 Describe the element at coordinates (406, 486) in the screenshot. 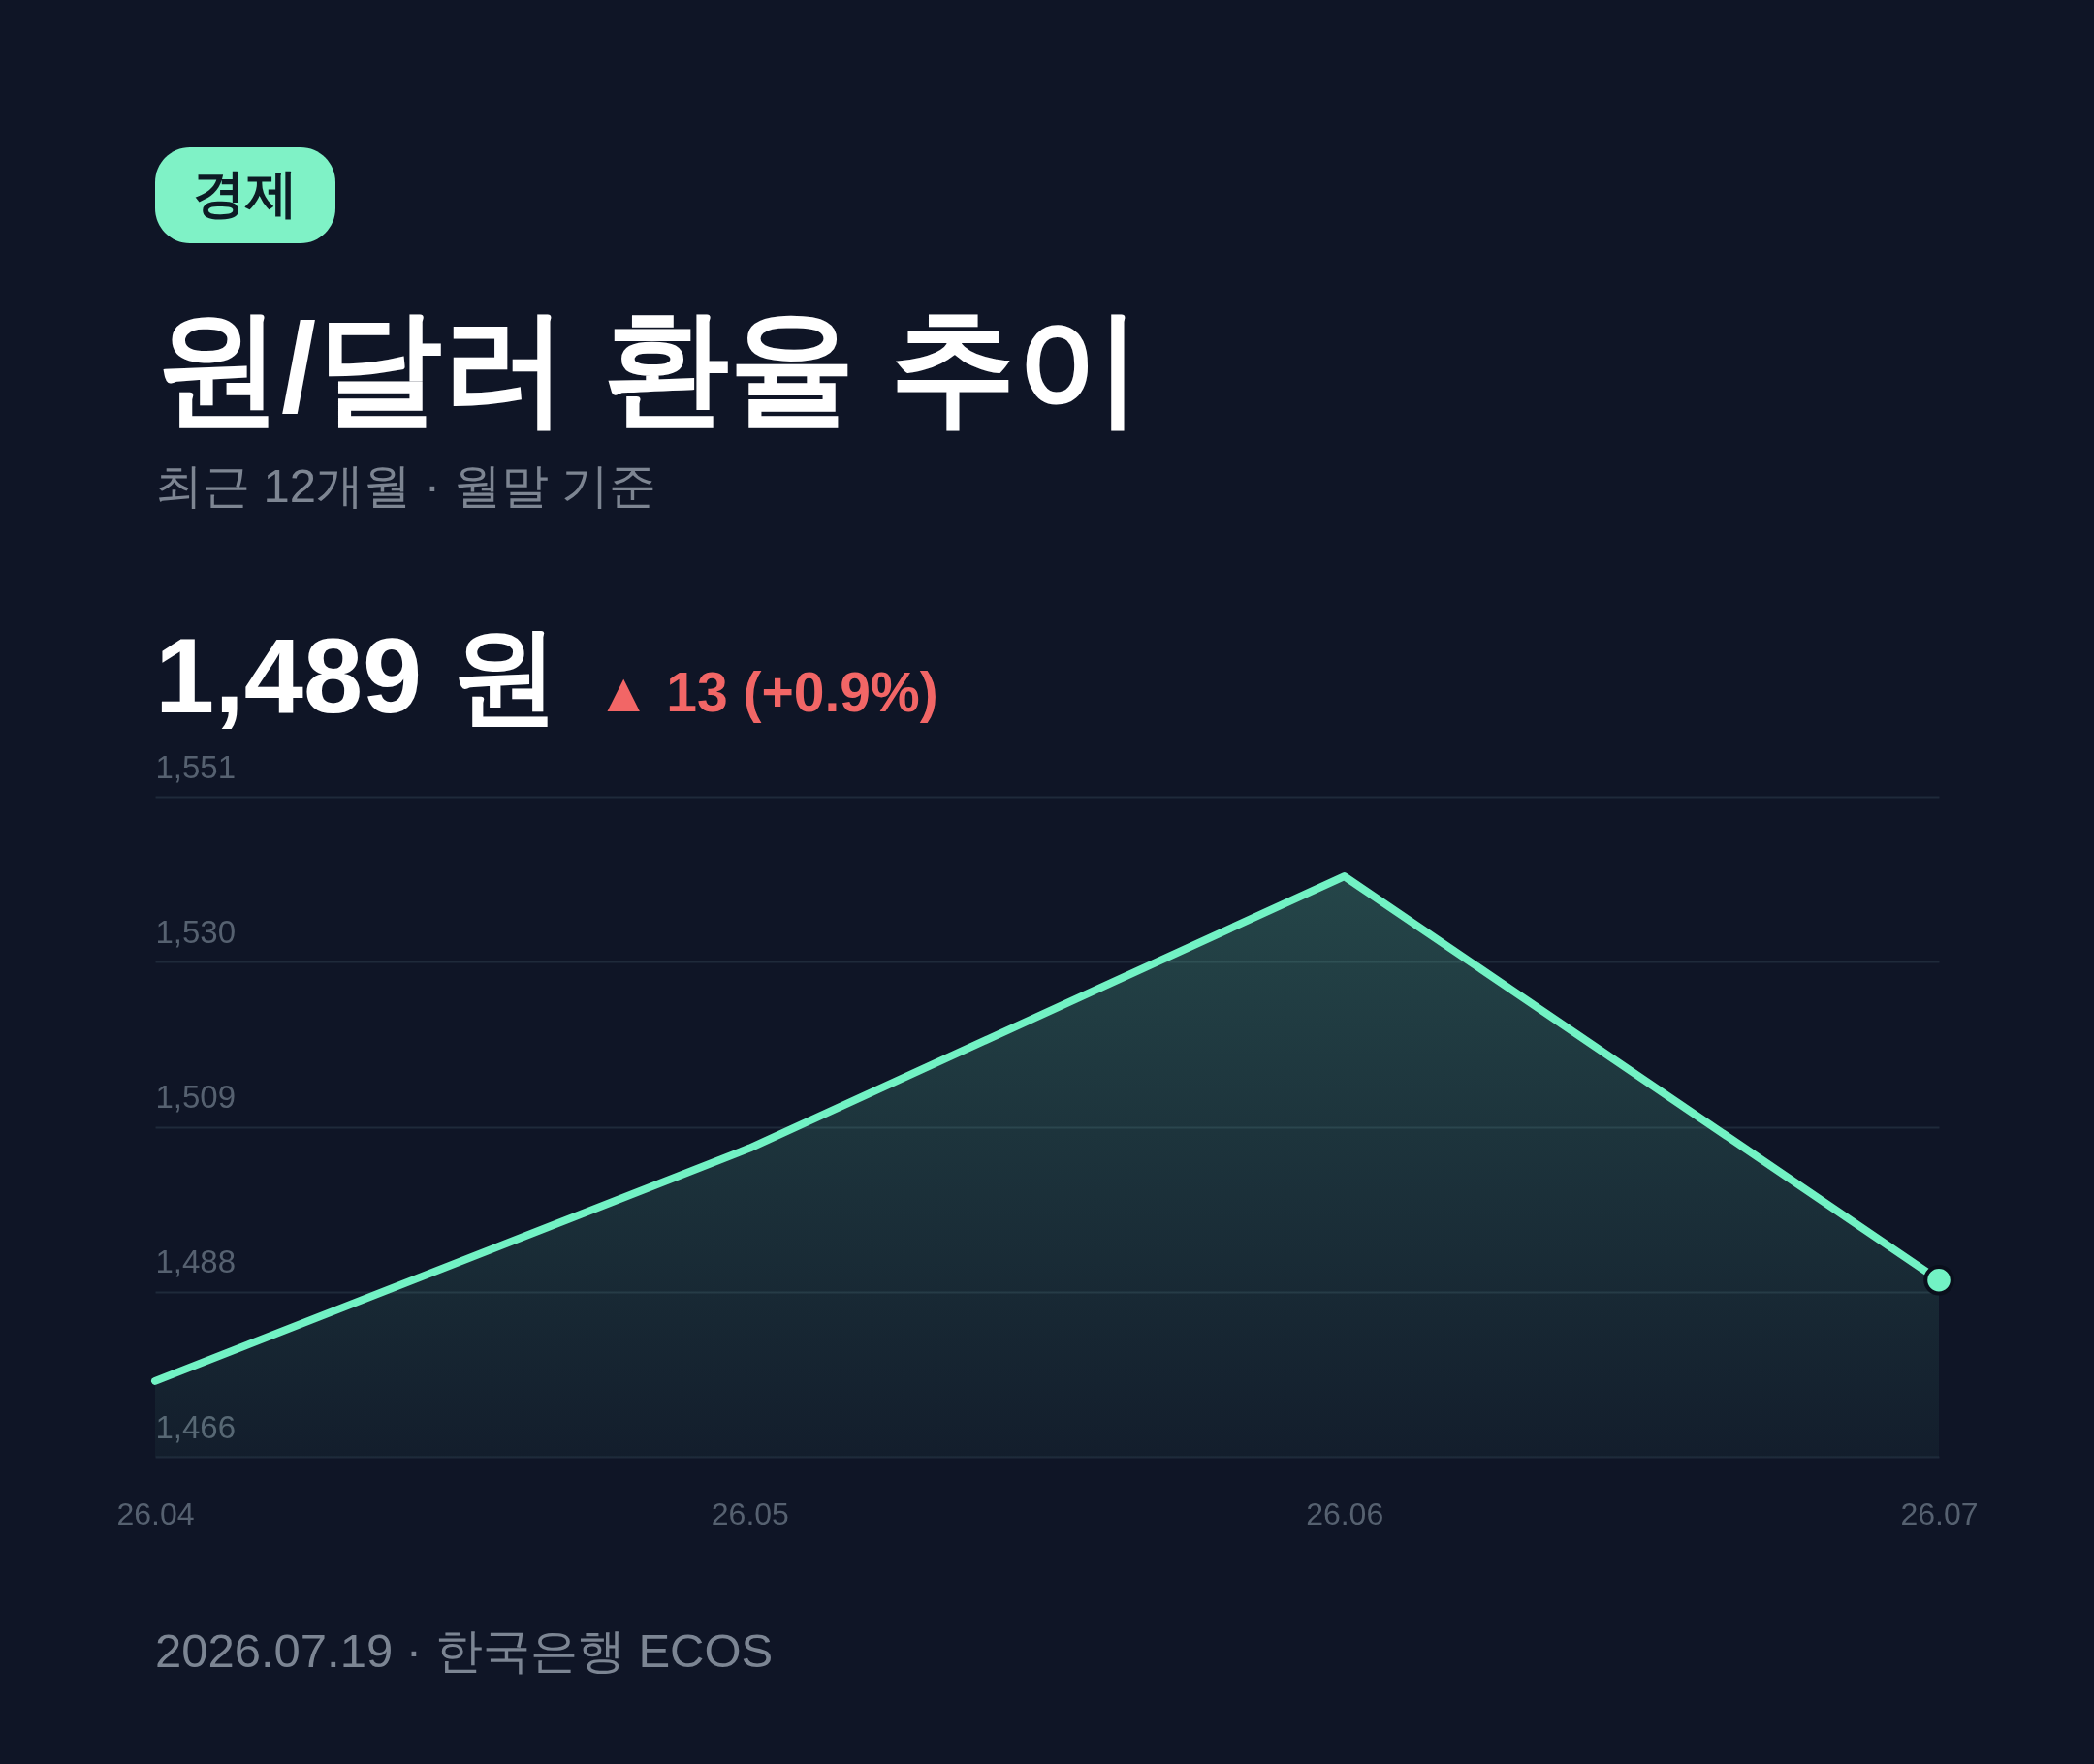

I see `chart-subtitle: 최근 12개월 · 월말 기준` at that location.